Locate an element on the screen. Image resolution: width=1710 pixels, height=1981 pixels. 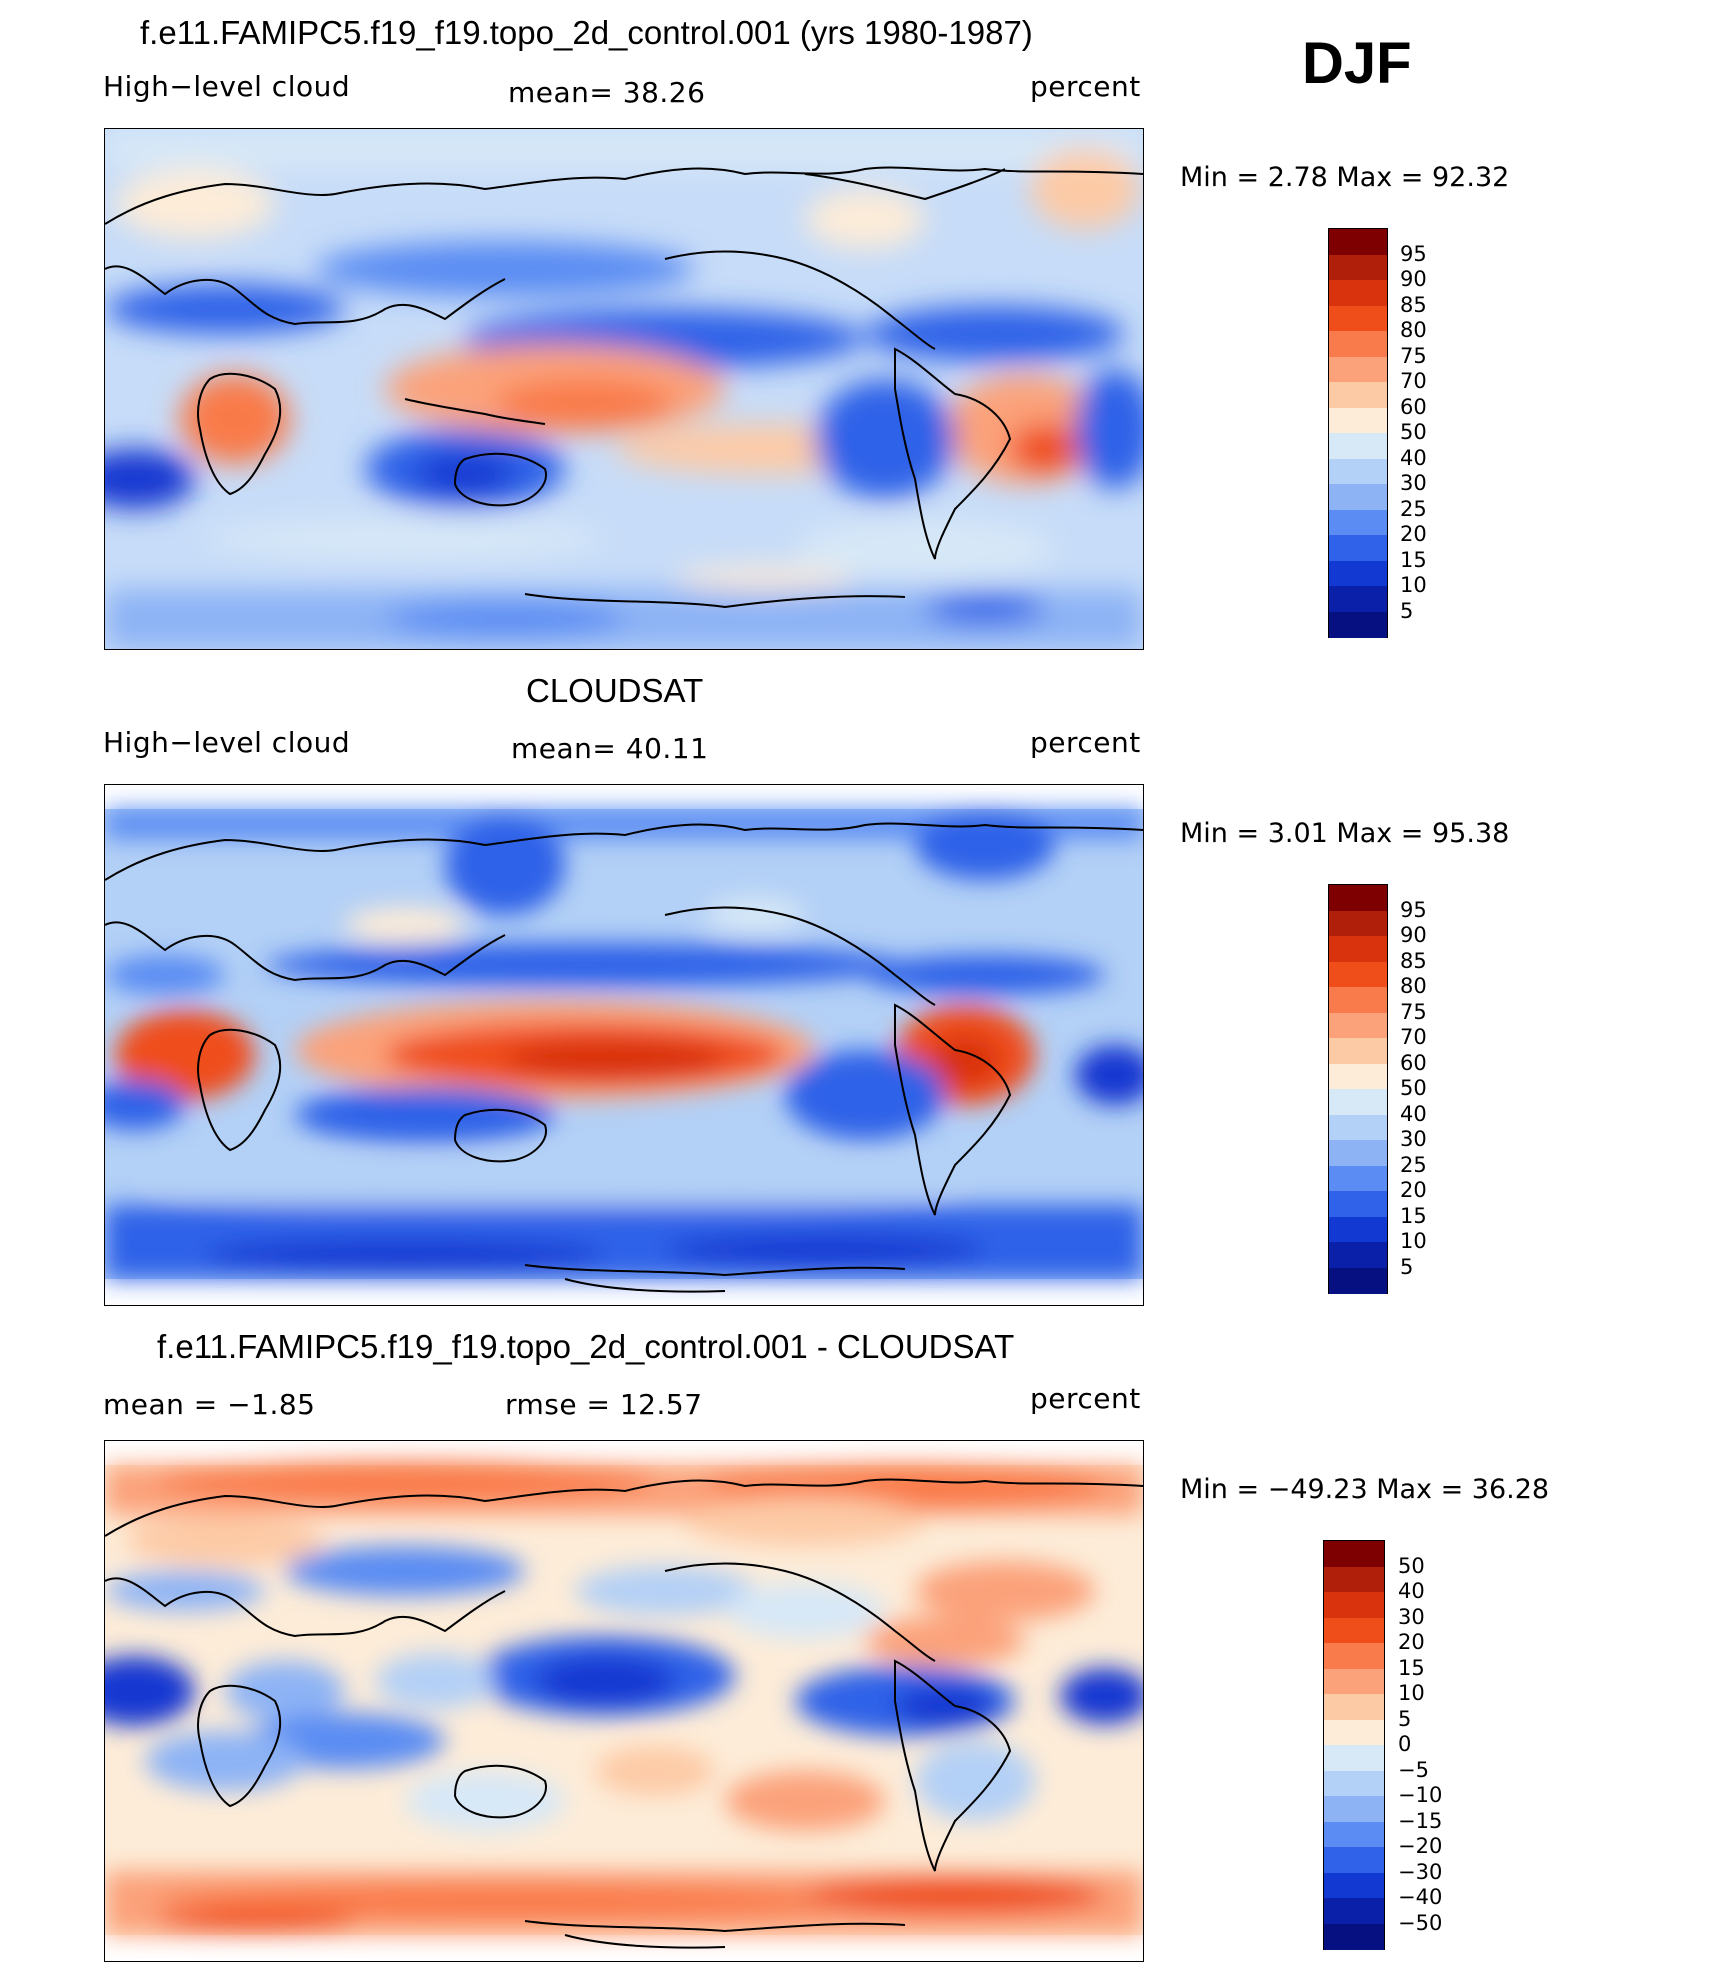
panel-1-coastlines is located at coordinates (624, 387).